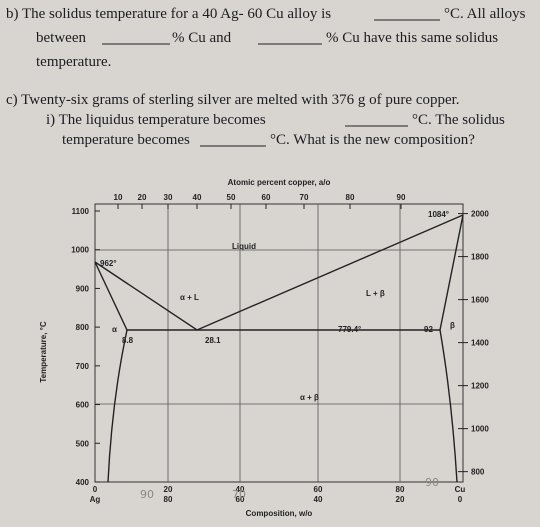 This screenshot has height=527, width=540. Describe the element at coordinates (202, 38) in the screenshot. I see `text: % Cu and` at that location.